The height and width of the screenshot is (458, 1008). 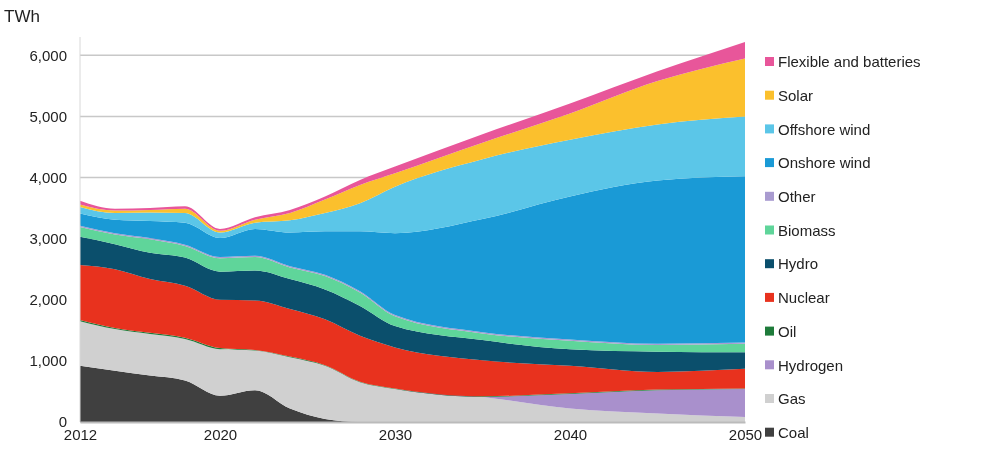 What do you see at coordinates (22, 16) in the screenshot?
I see `y-axis-title: TWh` at bounding box center [22, 16].